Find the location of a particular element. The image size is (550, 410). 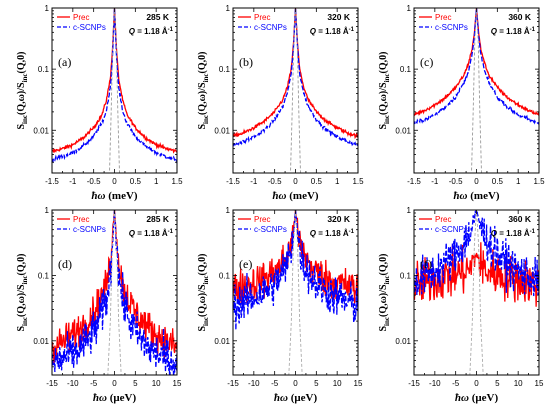

panel-label: (e) is located at coordinates (245, 264).